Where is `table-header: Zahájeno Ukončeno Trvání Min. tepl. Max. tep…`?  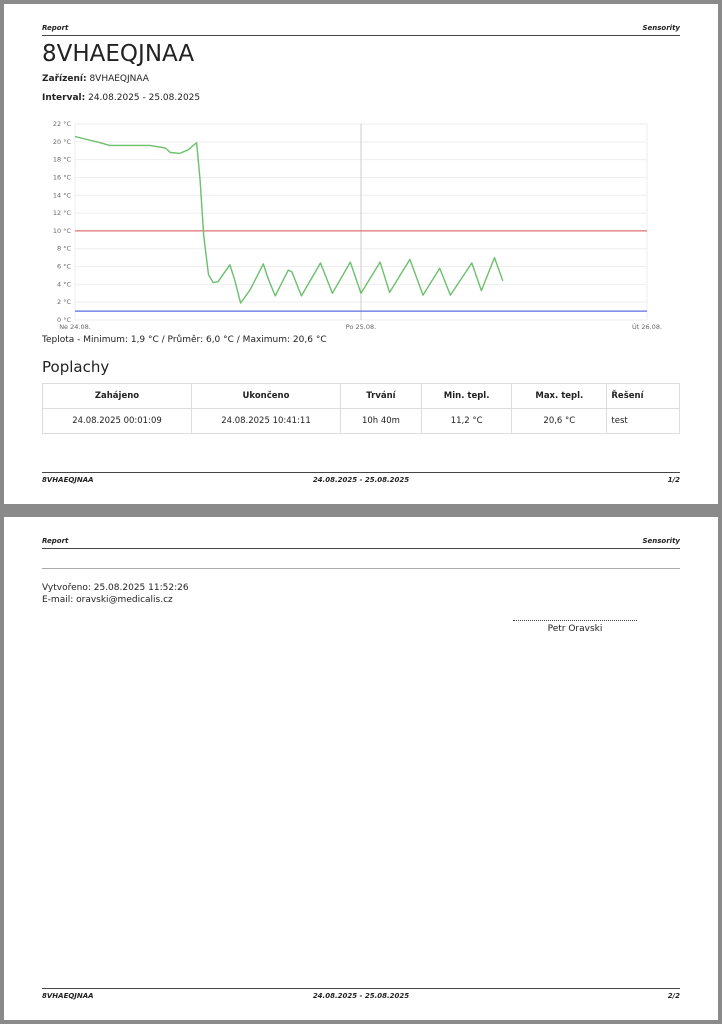 table-header: Zahájeno Ukončeno Trvání Min. tepl. Max. tep… is located at coordinates (361, 396).